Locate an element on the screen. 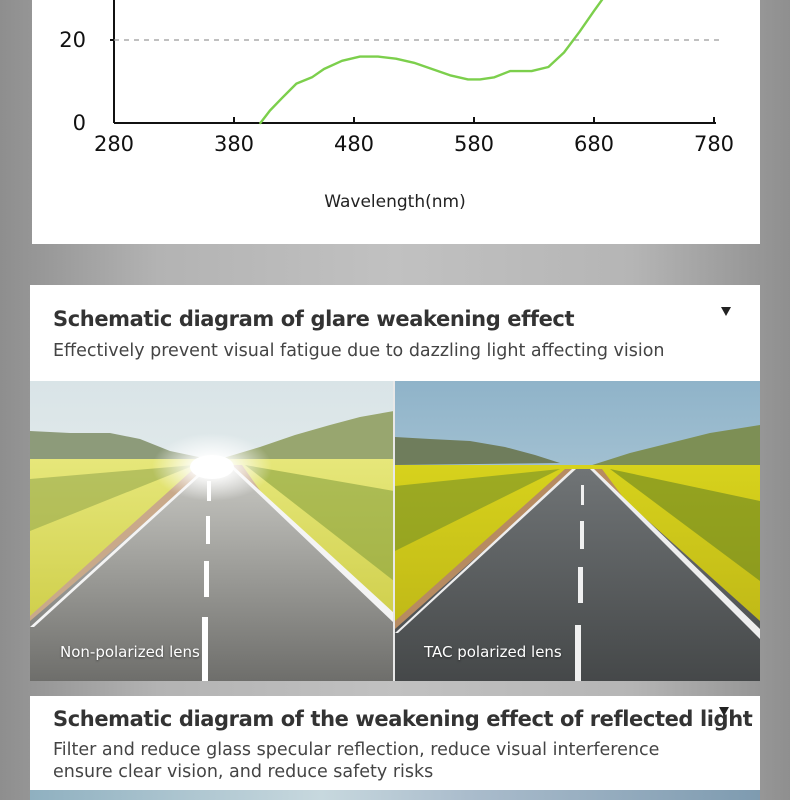  x-tick-label-280: 280 is located at coordinates (114, 144).